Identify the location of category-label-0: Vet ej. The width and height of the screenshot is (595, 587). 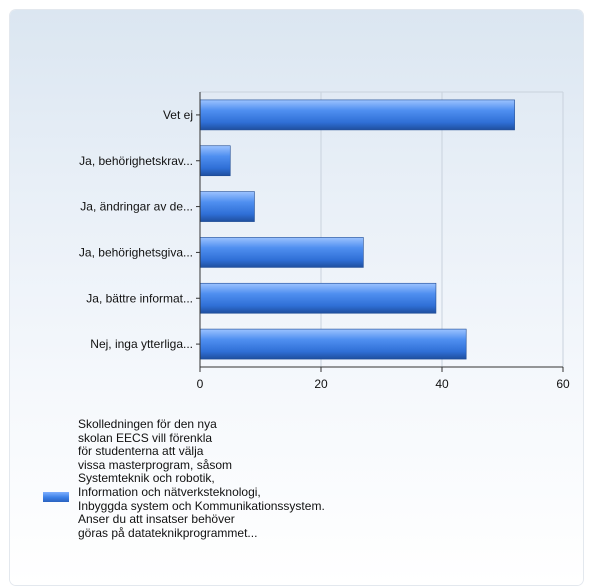
(178, 115).